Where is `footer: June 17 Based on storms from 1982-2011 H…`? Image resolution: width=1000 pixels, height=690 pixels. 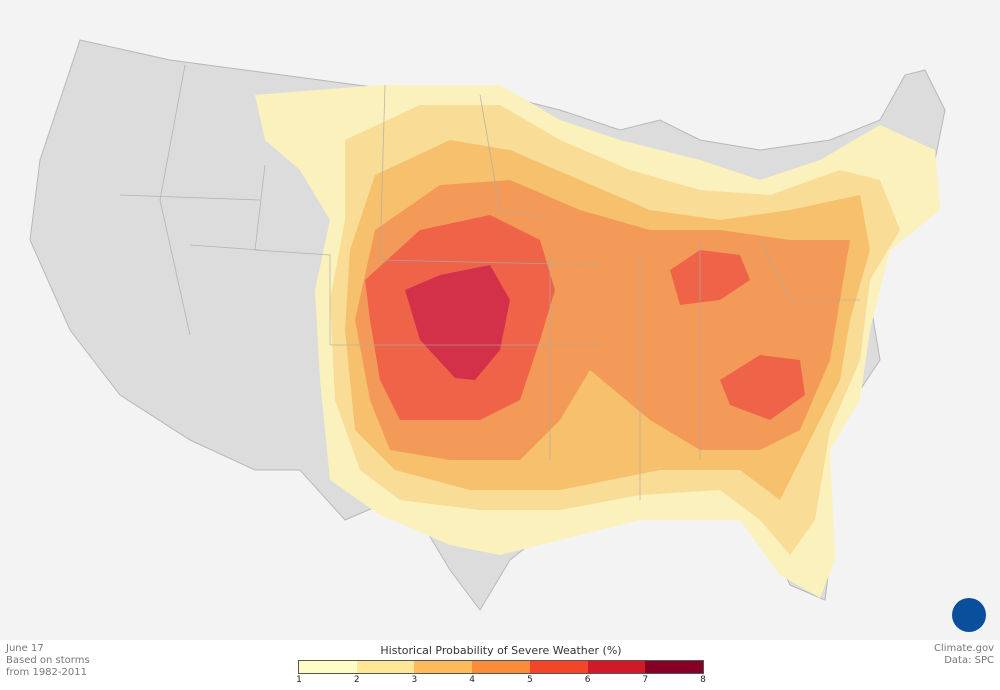 footer: June 17 Based on storms from 1982-2011 H… is located at coordinates (500, 665).